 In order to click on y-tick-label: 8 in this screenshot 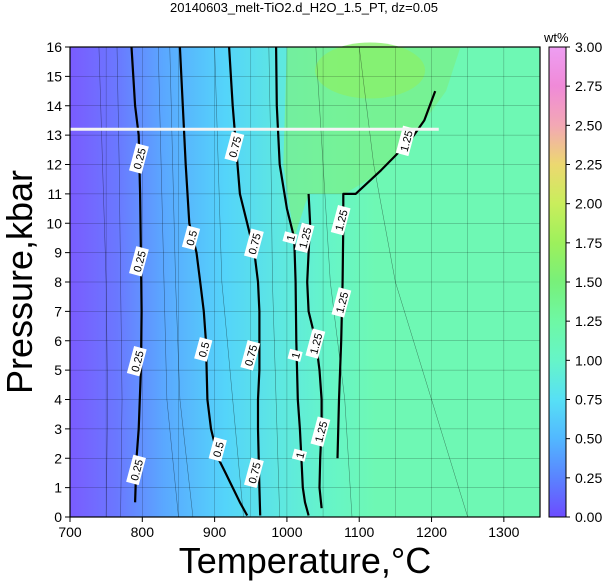, I will do `click(58, 282)`.